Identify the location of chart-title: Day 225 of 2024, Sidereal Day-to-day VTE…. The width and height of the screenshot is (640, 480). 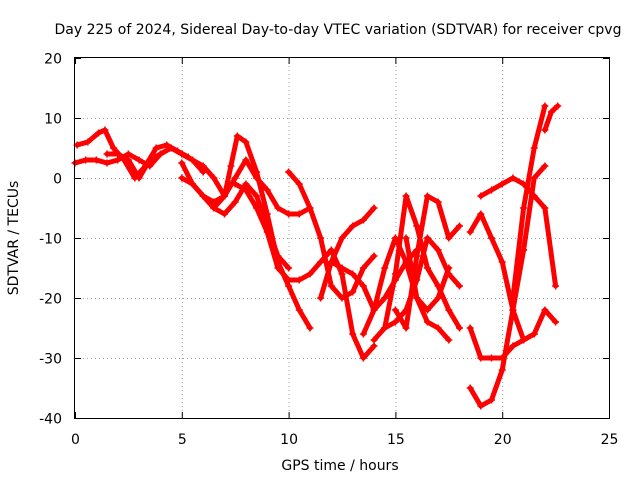
(338, 30).